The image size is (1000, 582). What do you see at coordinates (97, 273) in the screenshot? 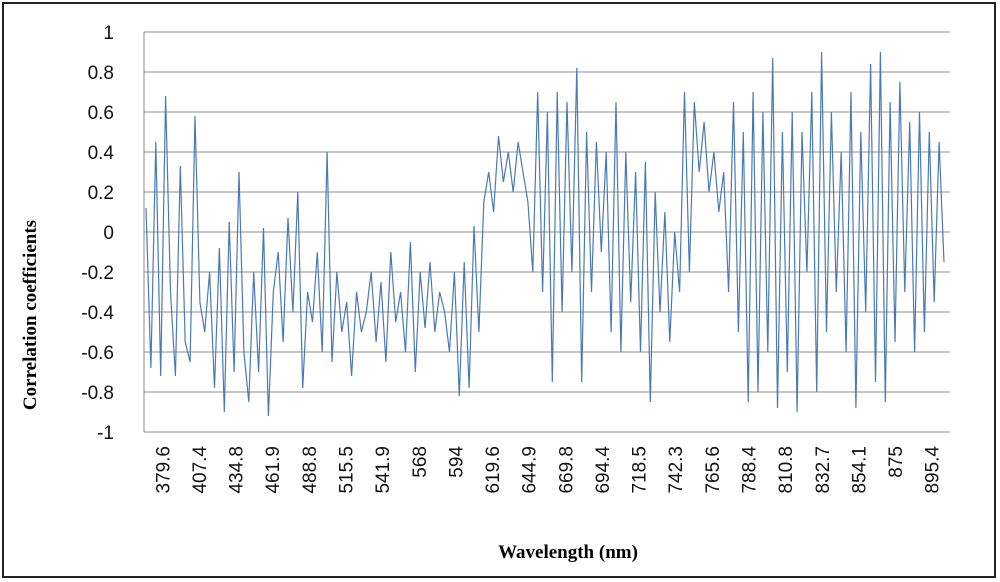
I see `y-tick-label: -0.2` at bounding box center [97, 273].